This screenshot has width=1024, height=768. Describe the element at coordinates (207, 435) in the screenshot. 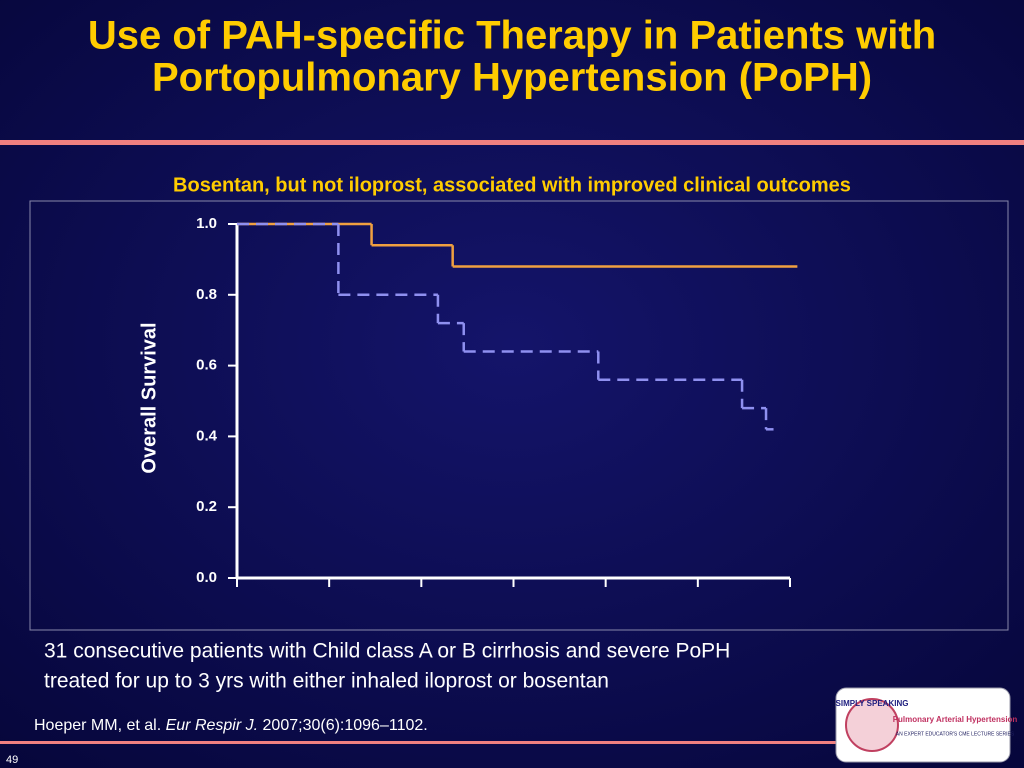

I see `y-tick-label: 0.4` at that location.